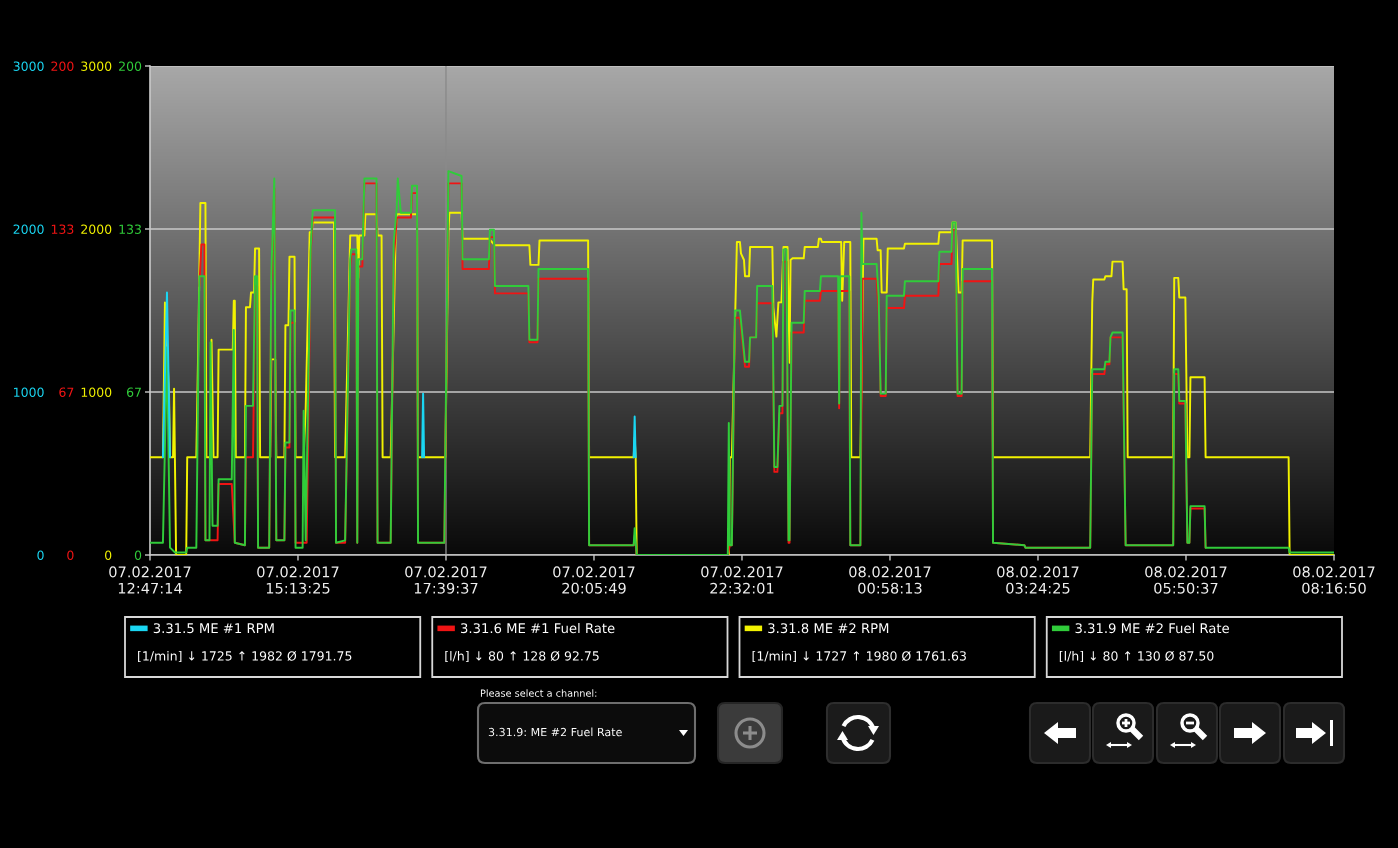  I want to click on x-tick-label: 08.02.2017 08:16:50, so click(1334, 580).